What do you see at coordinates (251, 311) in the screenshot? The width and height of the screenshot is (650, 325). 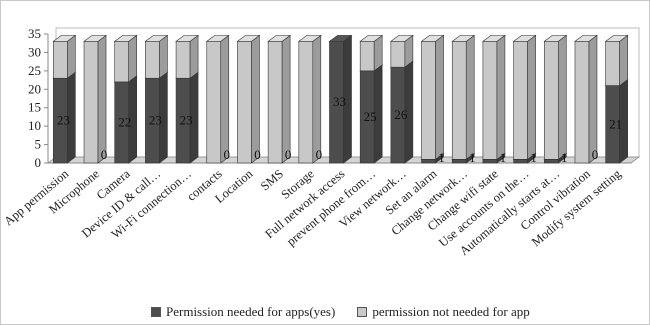 I see `legend-label: Permission needed for apps(yes)` at bounding box center [251, 311].